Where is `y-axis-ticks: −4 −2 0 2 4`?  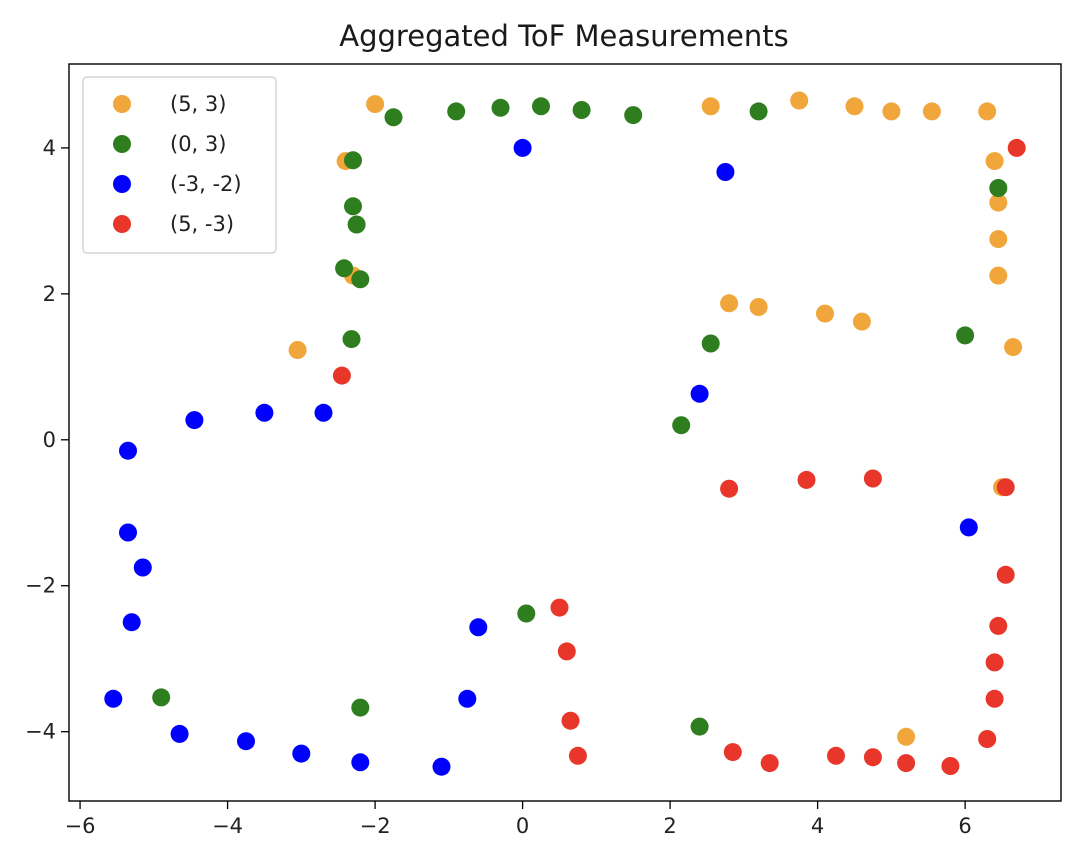
y-axis-ticks: −4 −2 0 2 4 is located at coordinates (47, 440).